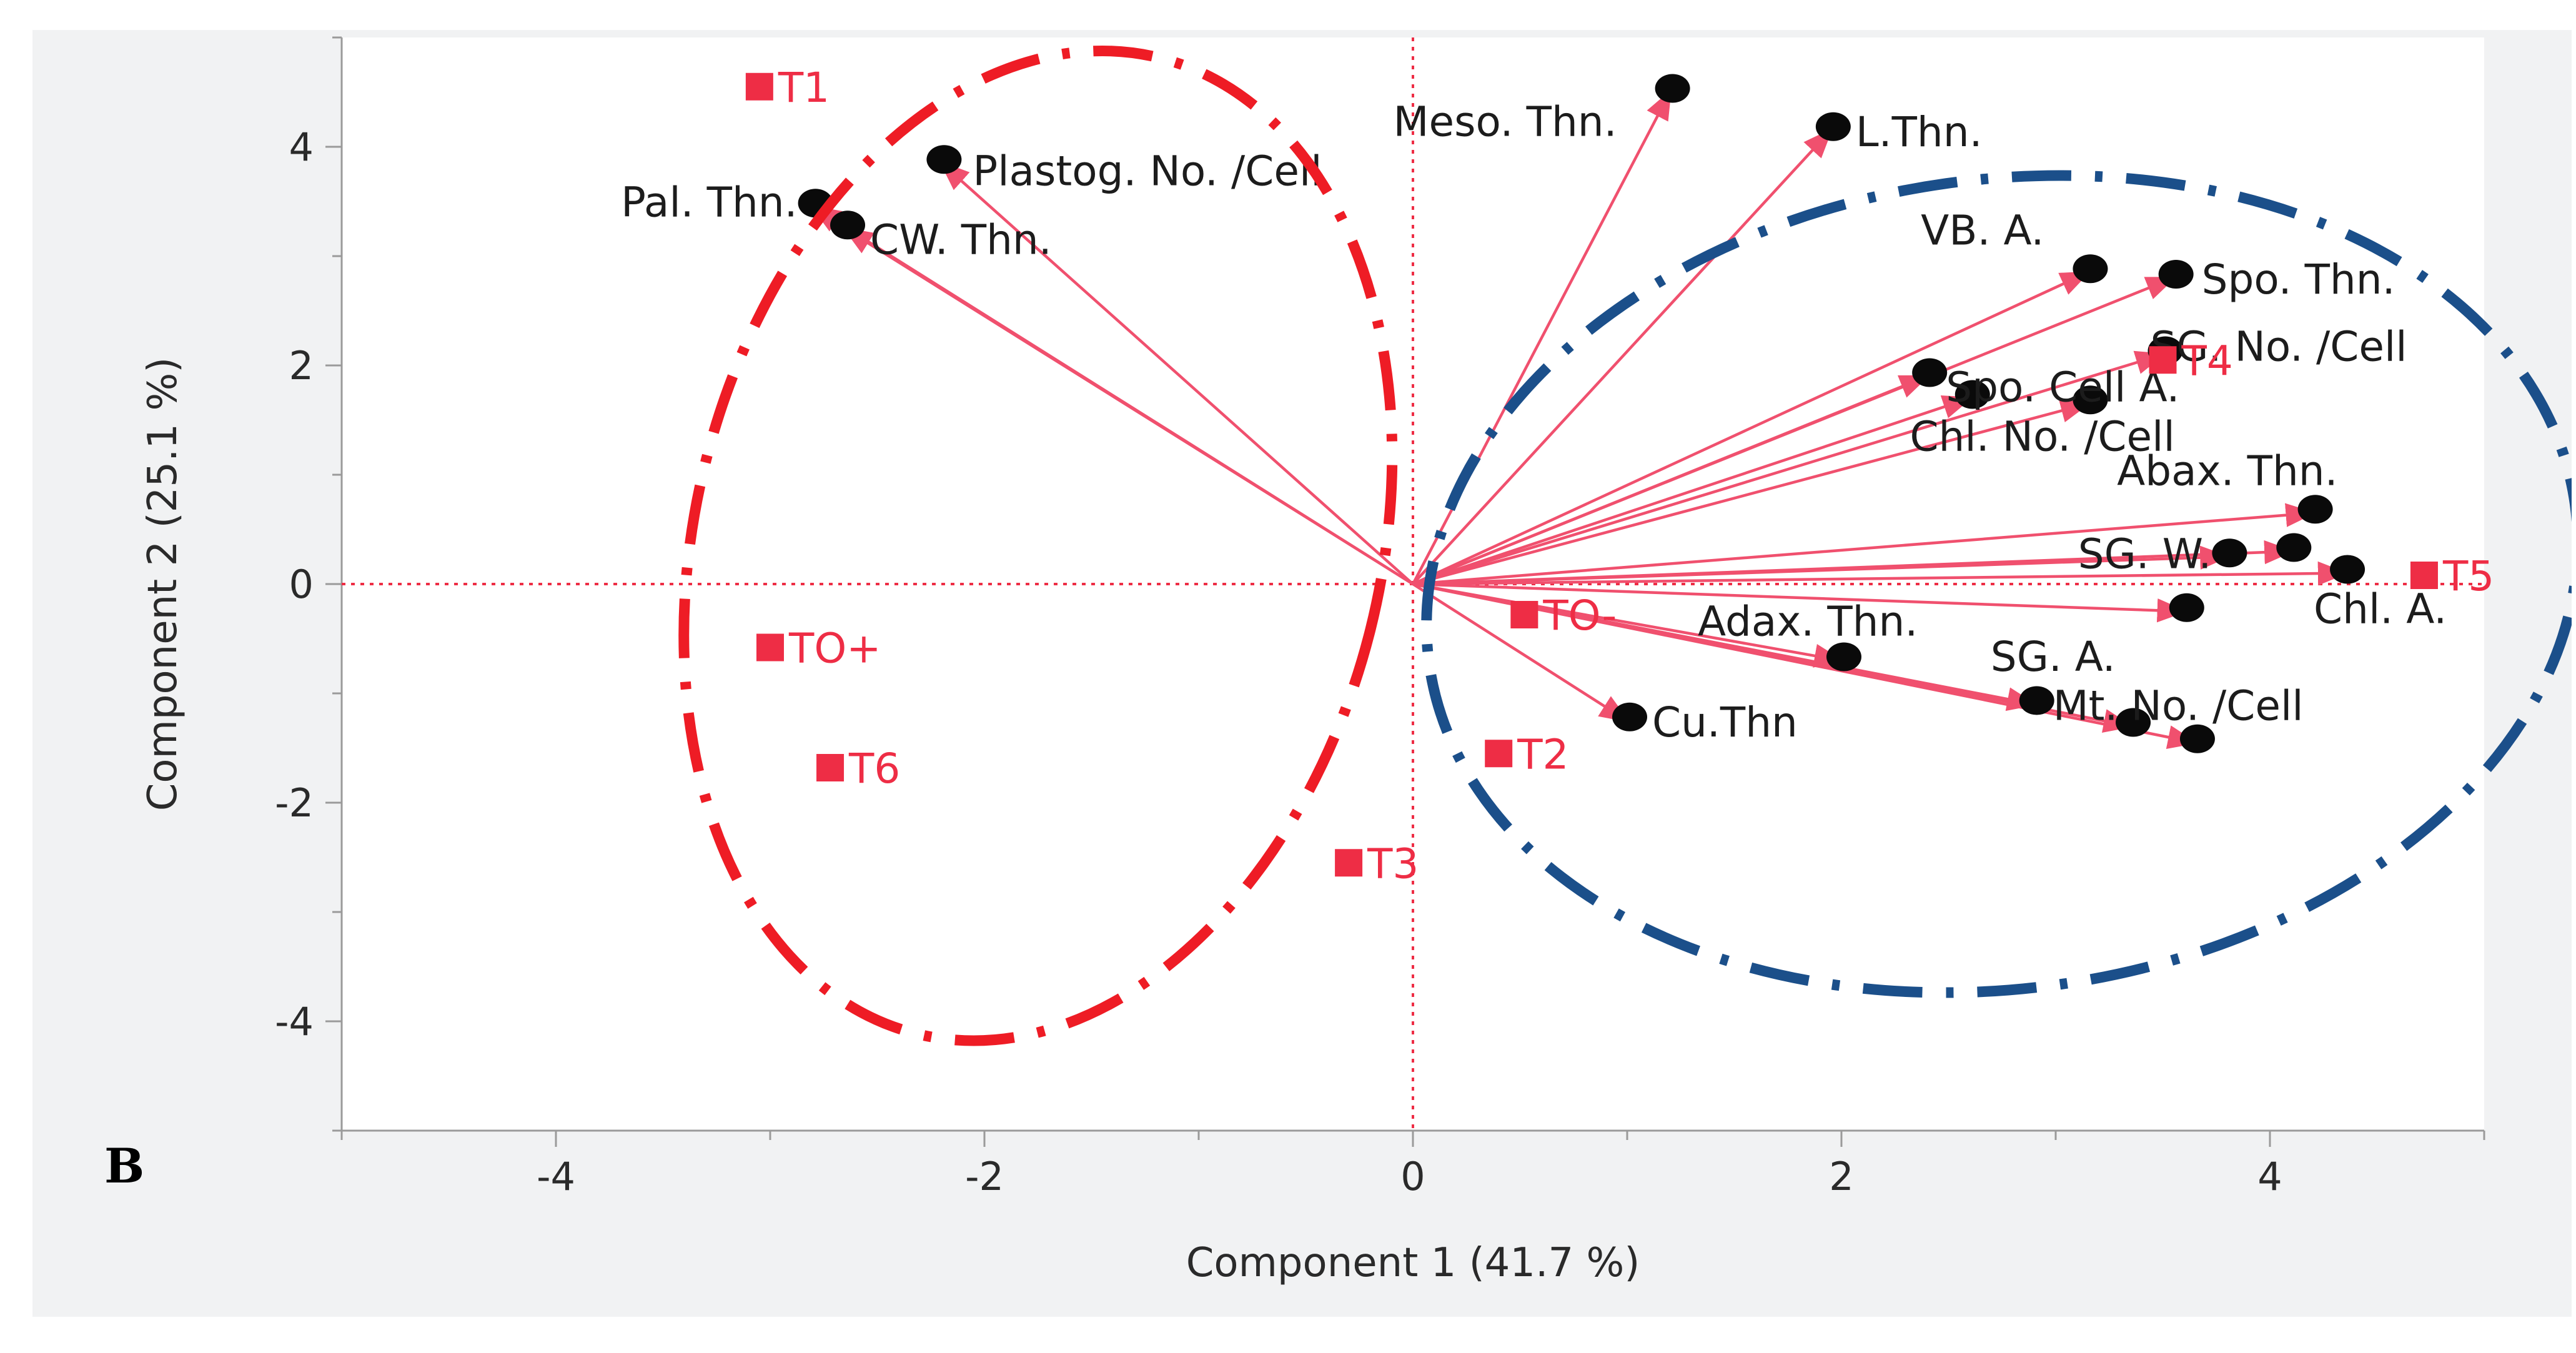 The image size is (2576, 1353). What do you see at coordinates (2042, 436) in the screenshot?
I see `loading-label: Chl. No. /Cell` at bounding box center [2042, 436].